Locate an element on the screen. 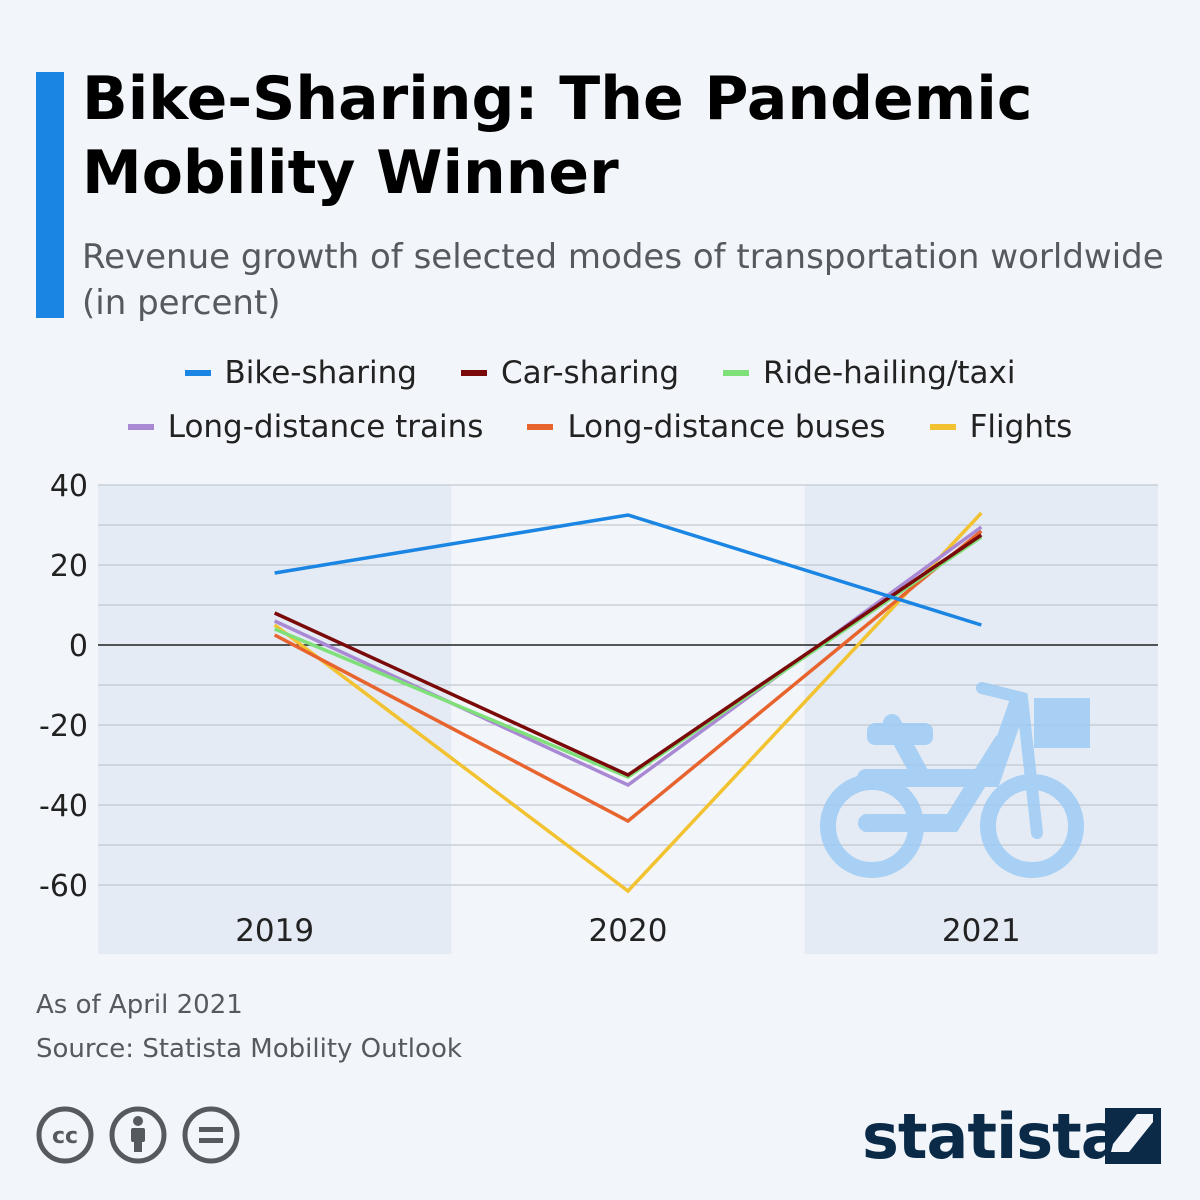  legend-item: Ride-hailing/taxi is located at coordinates (869, 373).